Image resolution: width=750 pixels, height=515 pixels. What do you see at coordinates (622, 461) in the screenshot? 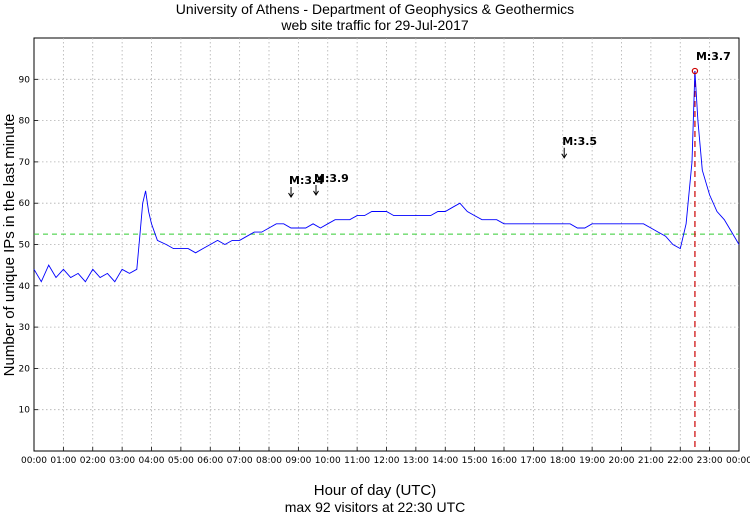
I see `x-tick-label: 20:00` at bounding box center [622, 461].